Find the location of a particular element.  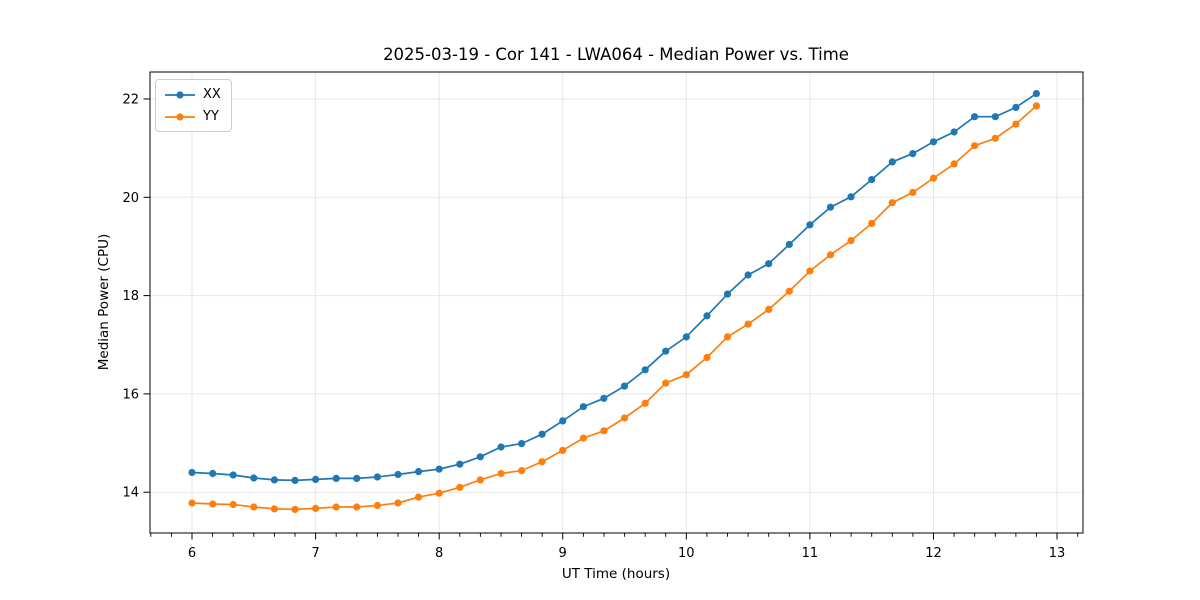

legend-item-yy: YY is located at coordinates (192, 116).